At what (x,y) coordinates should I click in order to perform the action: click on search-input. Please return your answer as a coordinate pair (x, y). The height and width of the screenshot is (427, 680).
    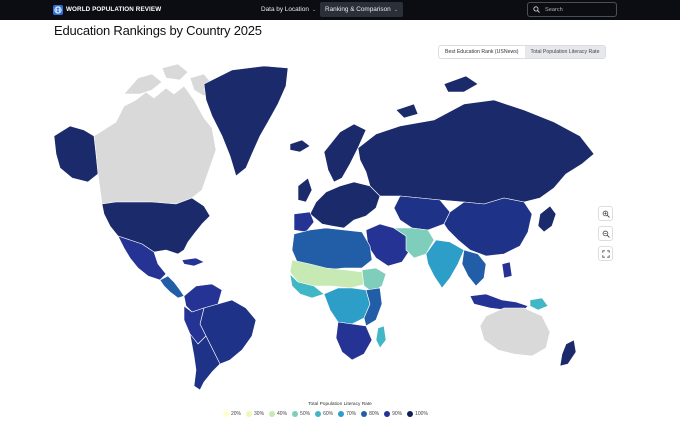
    Looking at the image, I should click on (579, 9).